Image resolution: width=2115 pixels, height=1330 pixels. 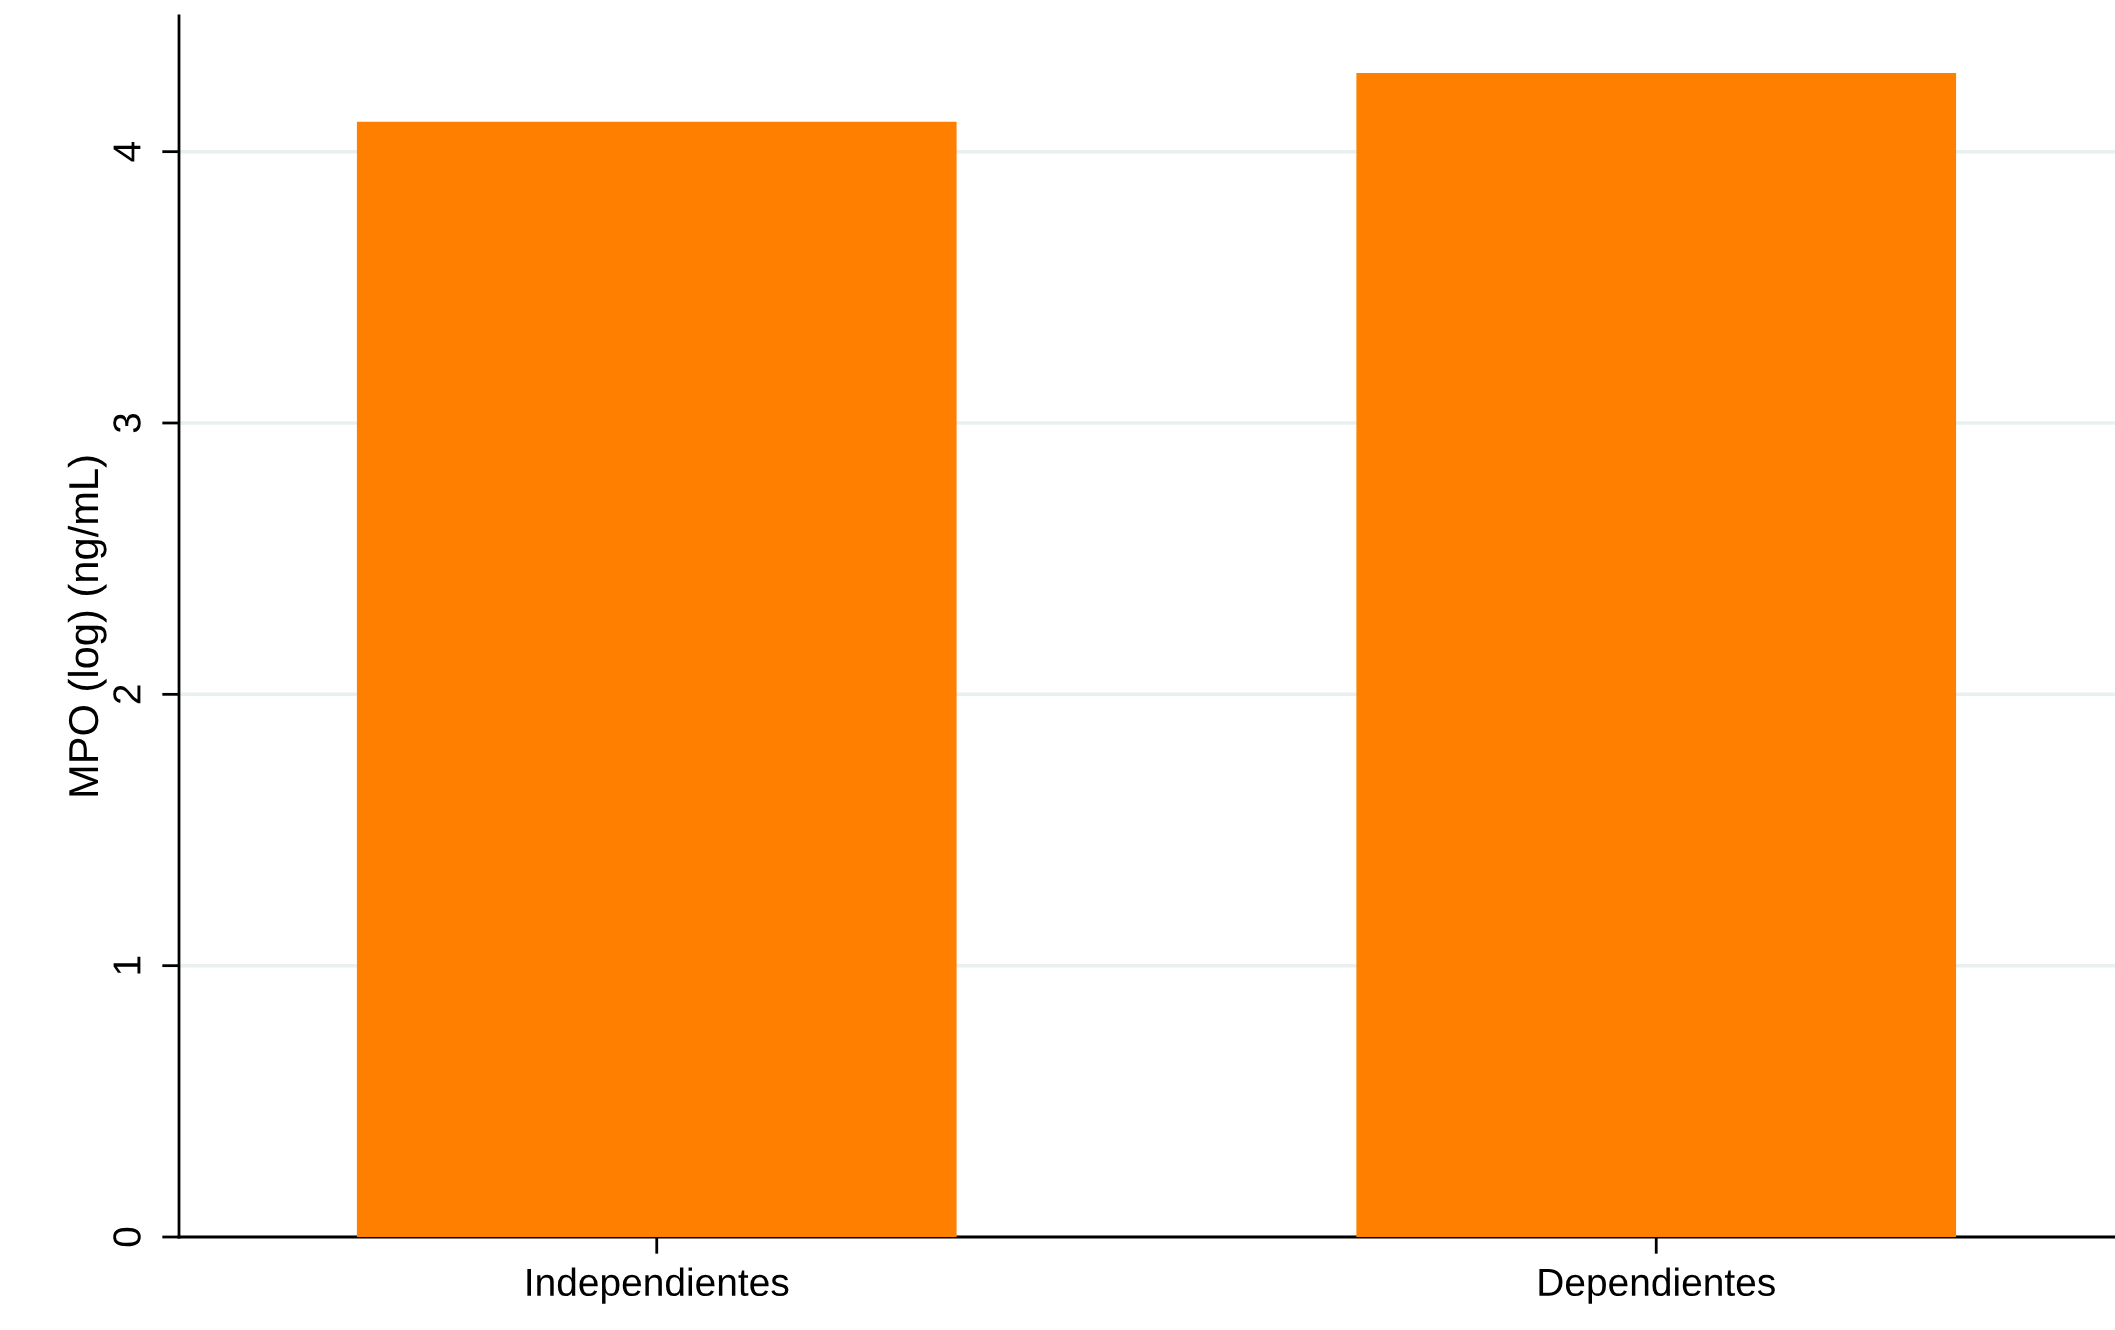 What do you see at coordinates (127, 151) in the screenshot?
I see `y-tick-label: 4` at bounding box center [127, 151].